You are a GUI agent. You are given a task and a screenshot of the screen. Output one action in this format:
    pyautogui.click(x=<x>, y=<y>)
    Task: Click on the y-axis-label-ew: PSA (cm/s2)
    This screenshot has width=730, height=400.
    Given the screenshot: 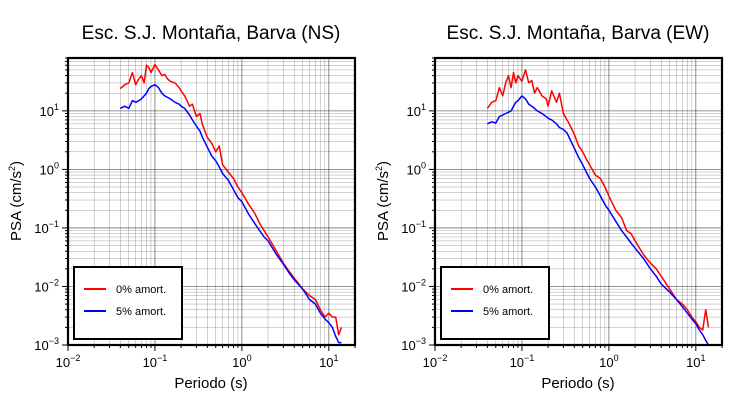 What is the action you would take?
    pyautogui.click(x=383, y=201)
    